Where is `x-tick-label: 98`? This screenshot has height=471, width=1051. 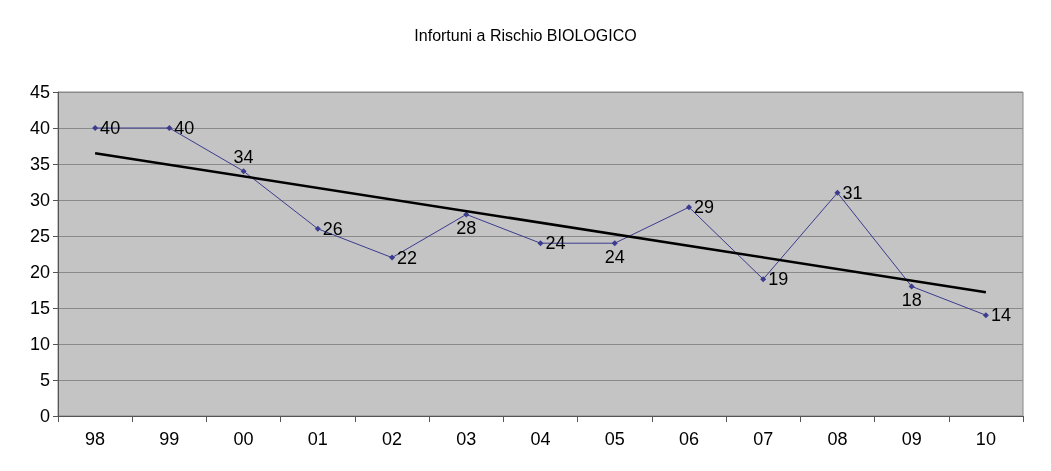 x-tick-label: 98 is located at coordinates (95, 439).